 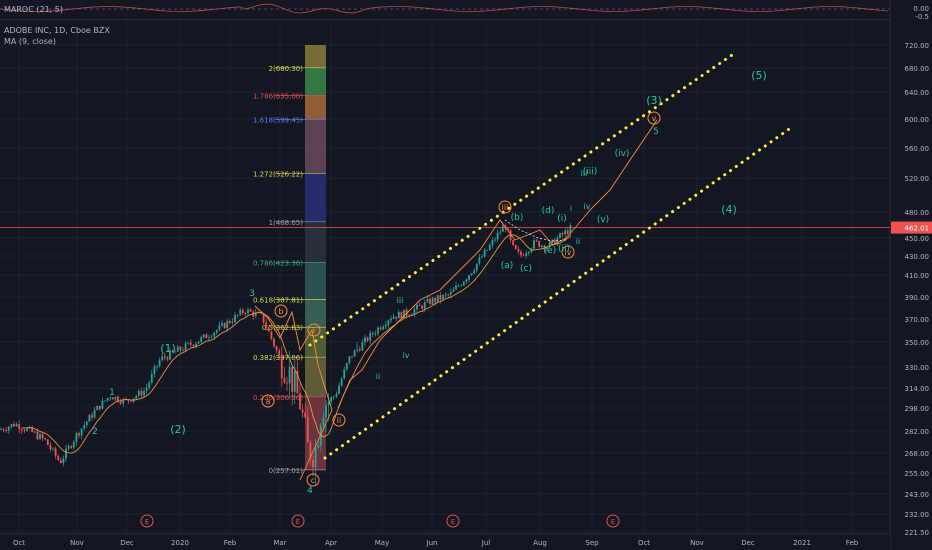 What do you see at coordinates (278, 120) in the screenshot?
I see `fib-level-label: 1.618(599.45)` at bounding box center [278, 120].